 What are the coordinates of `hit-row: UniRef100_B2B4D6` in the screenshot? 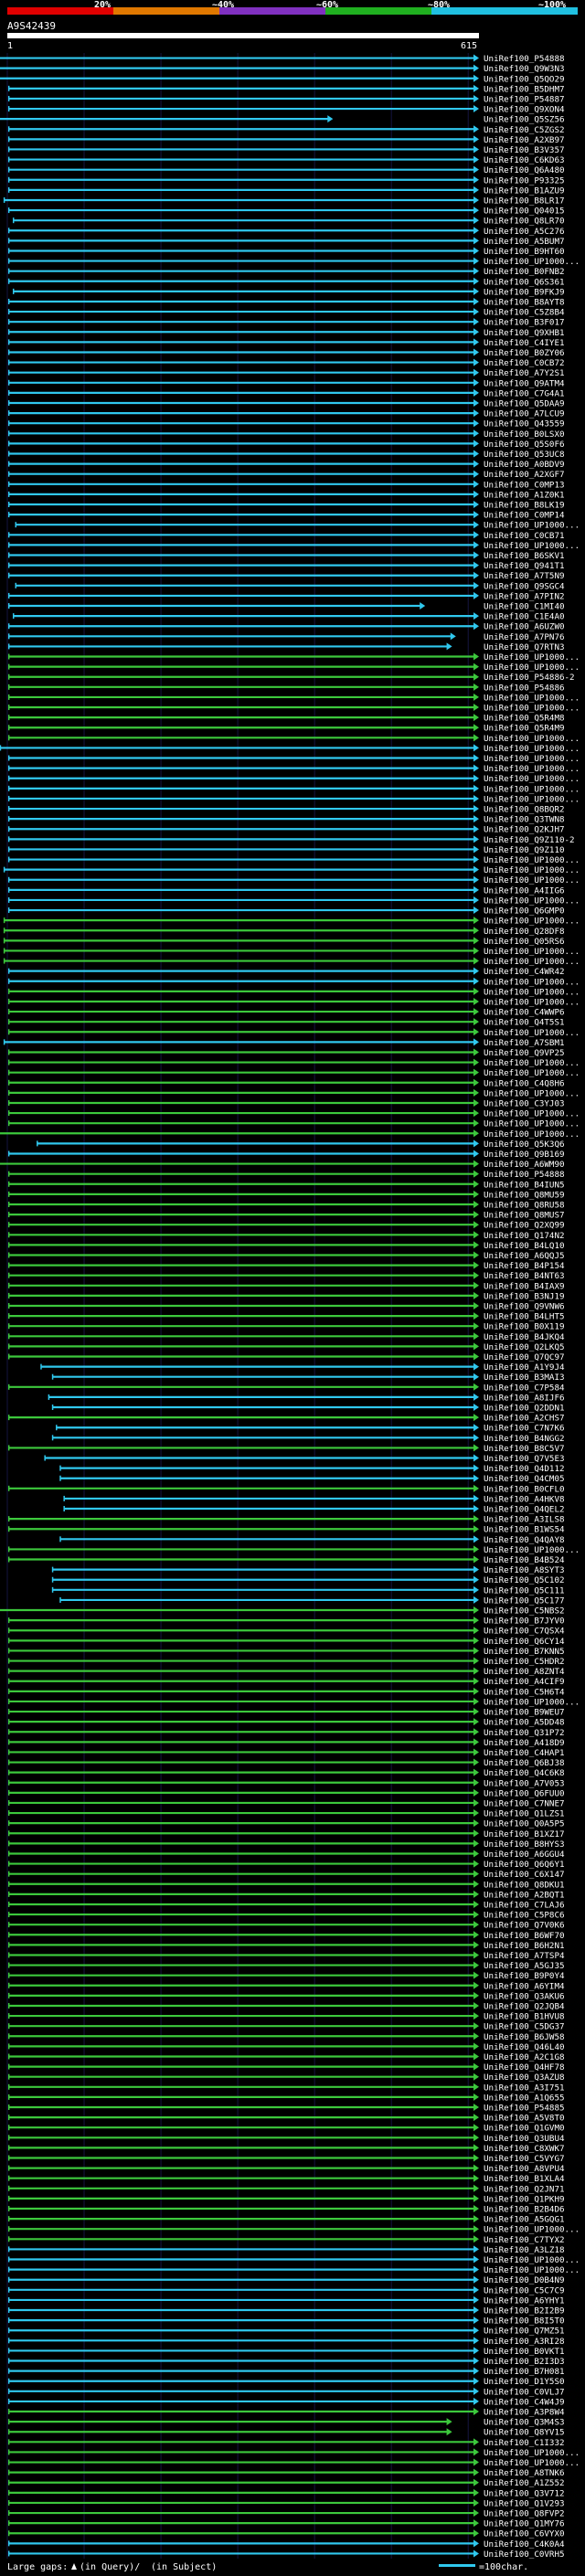 It's located at (286, 2210).